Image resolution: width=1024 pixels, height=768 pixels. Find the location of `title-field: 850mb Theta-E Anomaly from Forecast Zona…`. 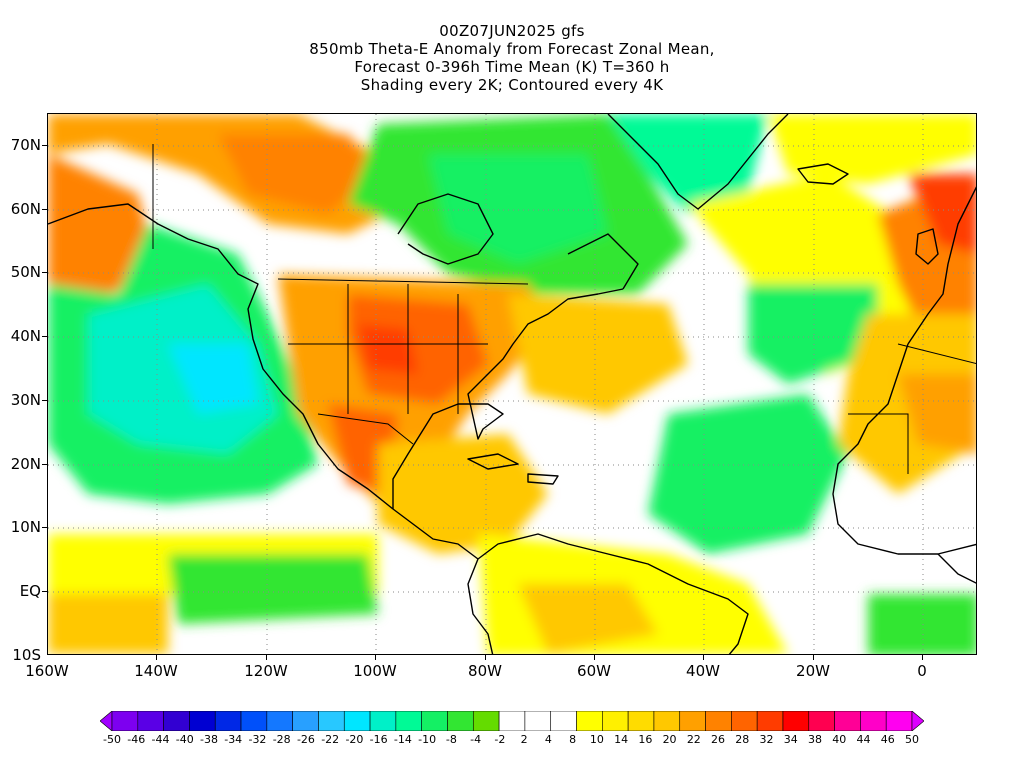

title-field: 850mb Theta-E Anomaly from Forecast Zona… is located at coordinates (512, 49).